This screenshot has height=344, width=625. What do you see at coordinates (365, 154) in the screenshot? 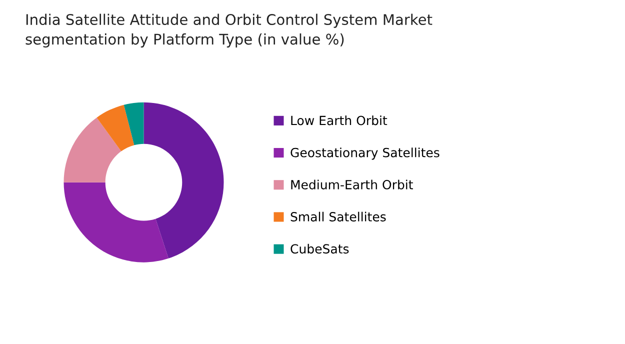
I see `legend-label: Geostationary Satellites` at bounding box center [365, 154].